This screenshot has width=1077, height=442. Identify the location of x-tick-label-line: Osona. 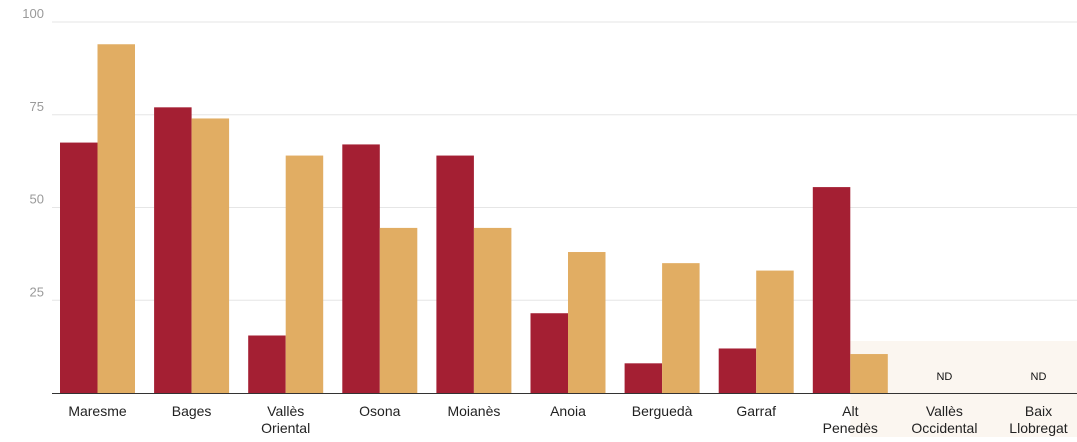
(379, 411).